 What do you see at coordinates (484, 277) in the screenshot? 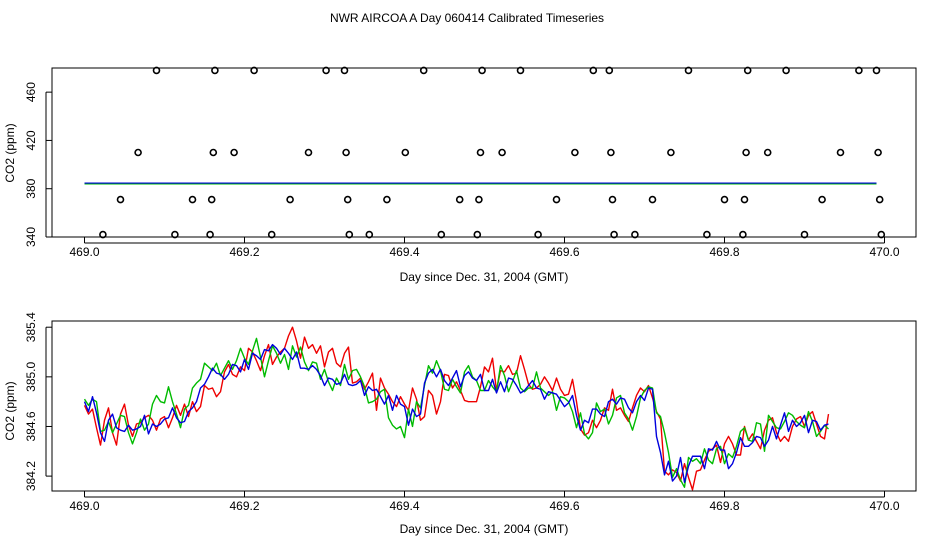
I see `x-axis-label-top: Day since Dec. 31, 2004 (GMT)` at bounding box center [484, 277].